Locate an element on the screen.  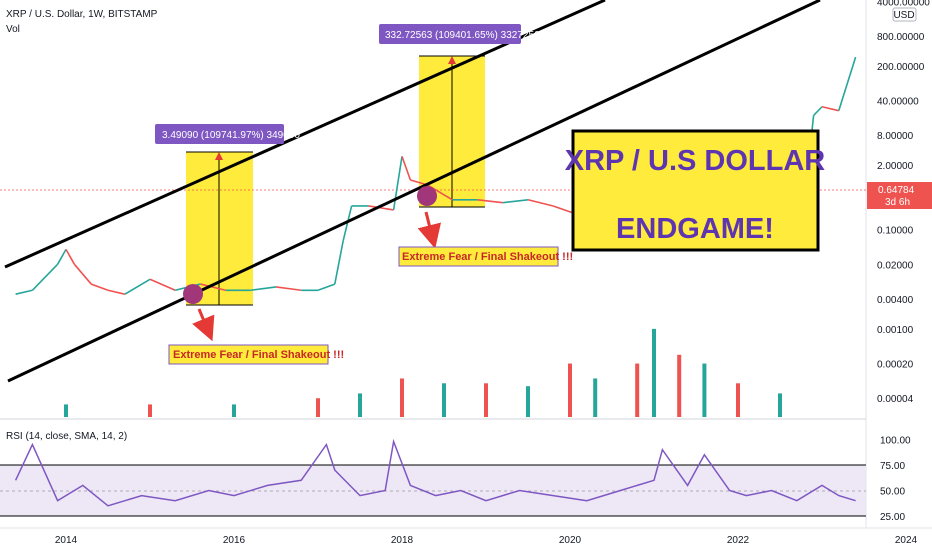
headline-box is located at coordinates (695, 190).